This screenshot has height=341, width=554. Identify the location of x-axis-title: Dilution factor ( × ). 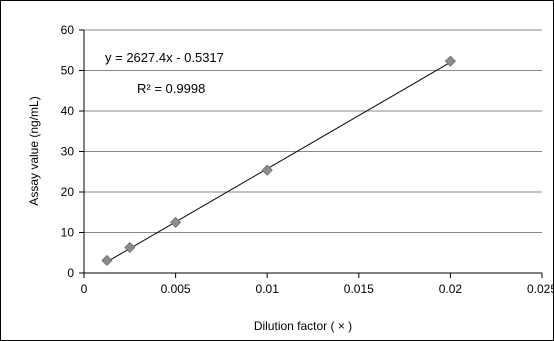
(303, 326).